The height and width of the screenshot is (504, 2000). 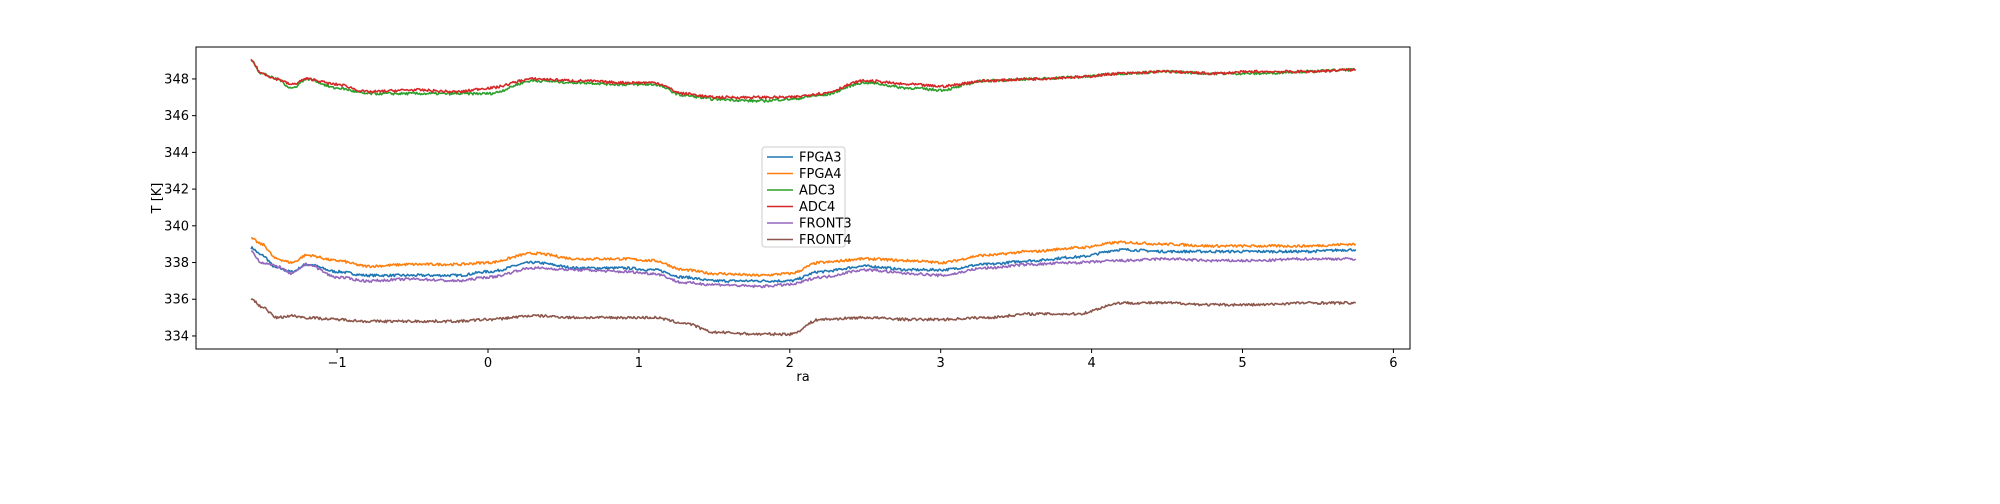 I want to click on x-tick-label: −1, so click(x=337, y=363).